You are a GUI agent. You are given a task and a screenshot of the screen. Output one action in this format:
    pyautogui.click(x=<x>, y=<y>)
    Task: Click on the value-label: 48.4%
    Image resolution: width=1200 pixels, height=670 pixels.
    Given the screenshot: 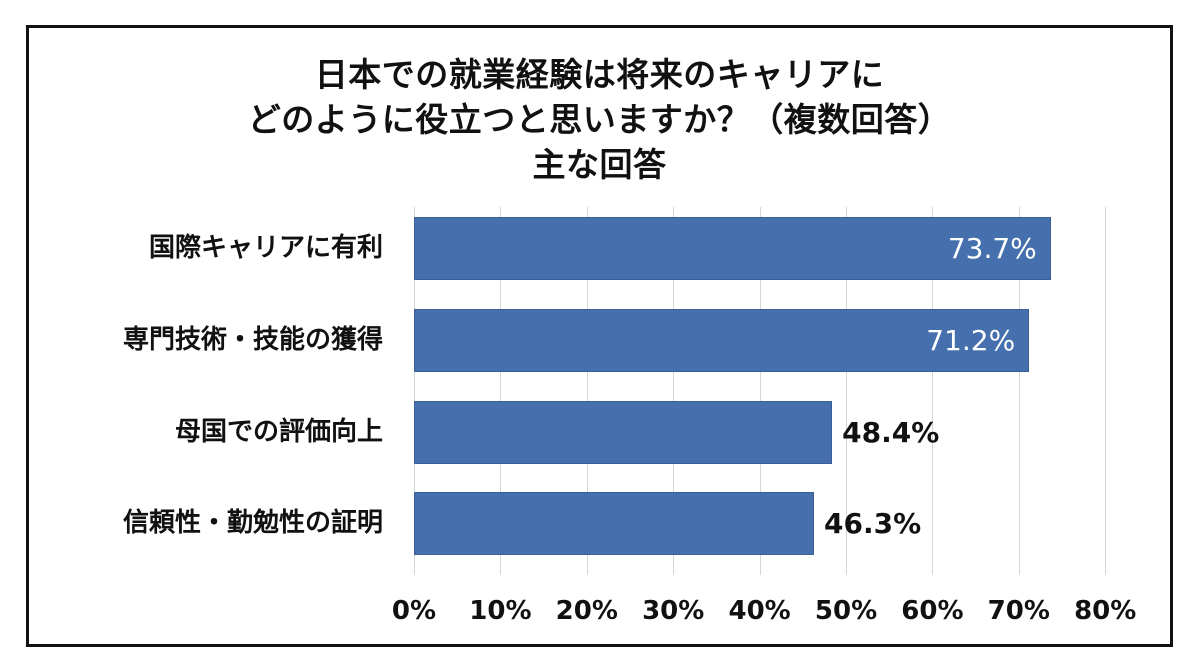 What is the action you would take?
    pyautogui.click(x=891, y=432)
    